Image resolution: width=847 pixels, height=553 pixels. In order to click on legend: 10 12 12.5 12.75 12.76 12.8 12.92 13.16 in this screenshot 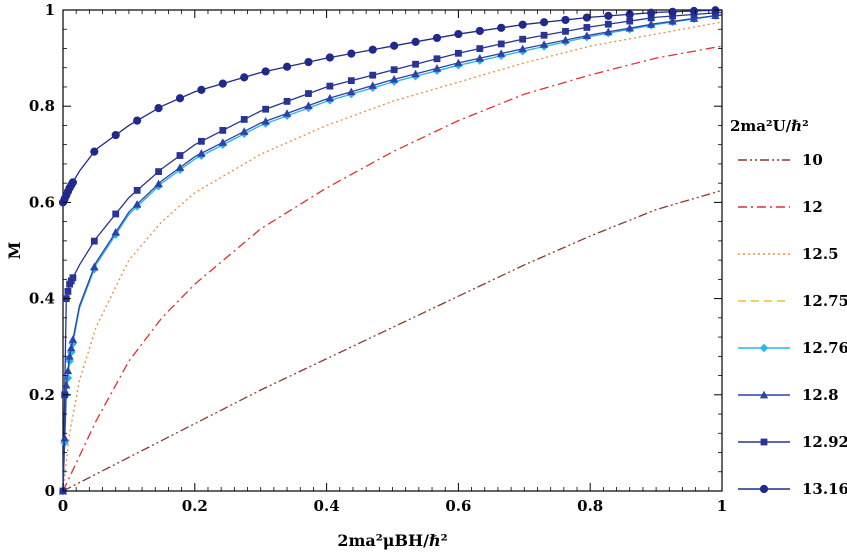, I will do `click(792, 324)`.